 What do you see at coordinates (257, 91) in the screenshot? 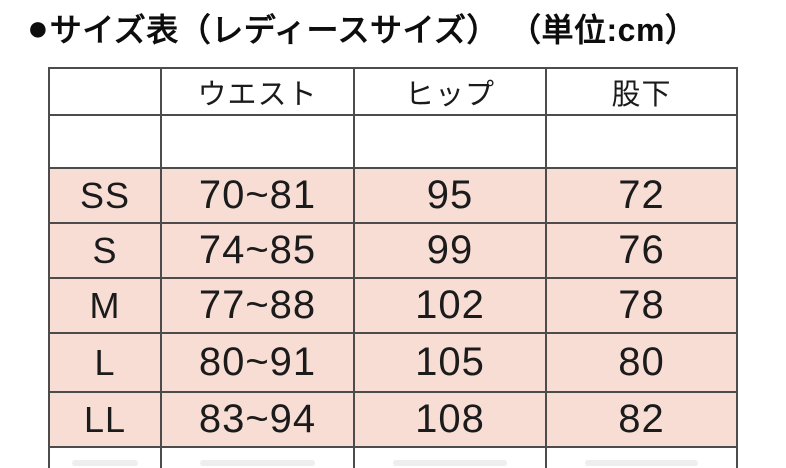
I see `col-header-waist: ウエスト` at bounding box center [257, 91].